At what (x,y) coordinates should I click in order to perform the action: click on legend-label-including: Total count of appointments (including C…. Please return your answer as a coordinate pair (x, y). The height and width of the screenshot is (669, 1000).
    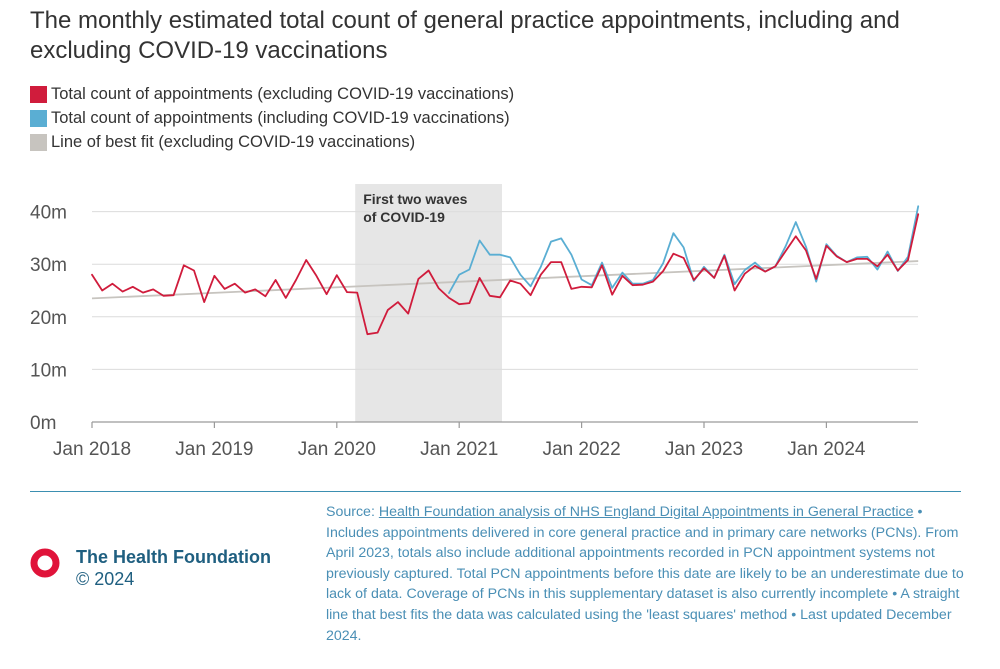
    Looking at the image, I should click on (280, 117).